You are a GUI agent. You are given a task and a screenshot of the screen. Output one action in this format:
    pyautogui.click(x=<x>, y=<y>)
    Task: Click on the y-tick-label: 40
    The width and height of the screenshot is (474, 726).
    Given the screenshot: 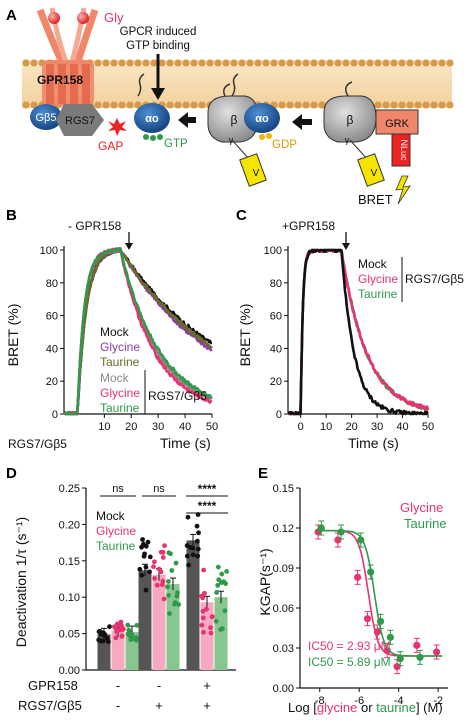 What is the action you would take?
    pyautogui.click(x=276, y=349)
    